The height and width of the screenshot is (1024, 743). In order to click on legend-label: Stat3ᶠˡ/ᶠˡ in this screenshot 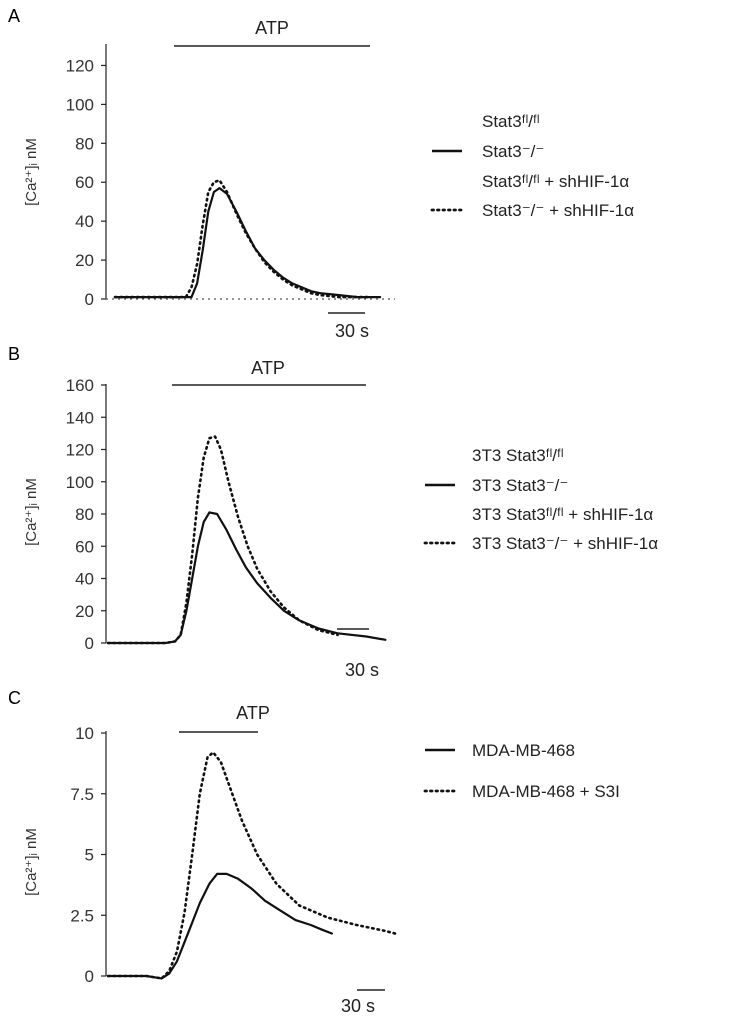, I will do `click(511, 121)`.